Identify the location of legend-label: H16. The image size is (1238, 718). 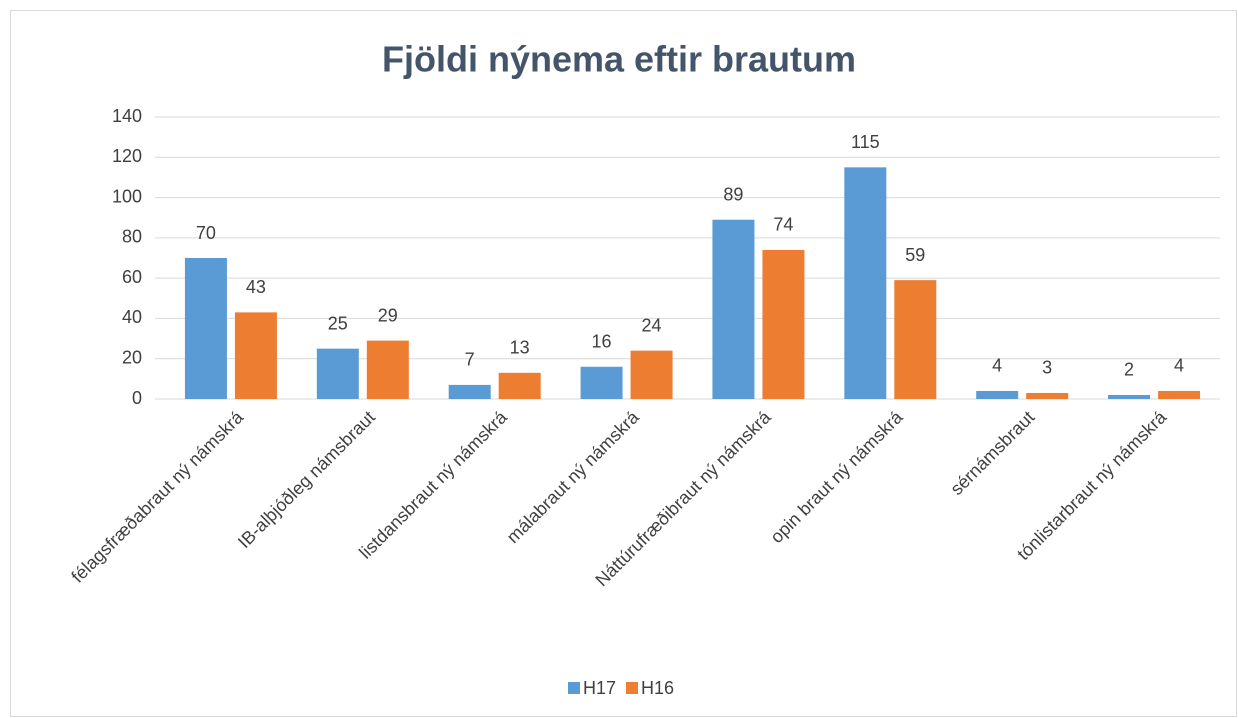
(657, 688).